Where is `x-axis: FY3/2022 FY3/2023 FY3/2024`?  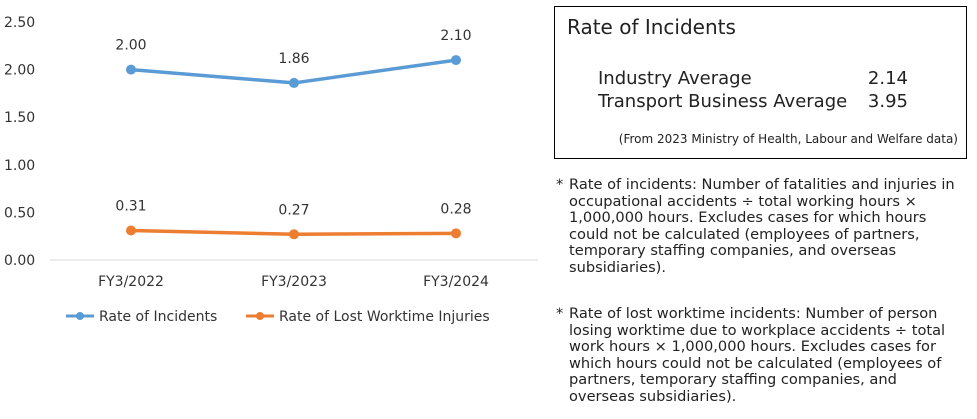 x-axis: FY3/2022 FY3/2023 FY3/2024 is located at coordinates (293, 282).